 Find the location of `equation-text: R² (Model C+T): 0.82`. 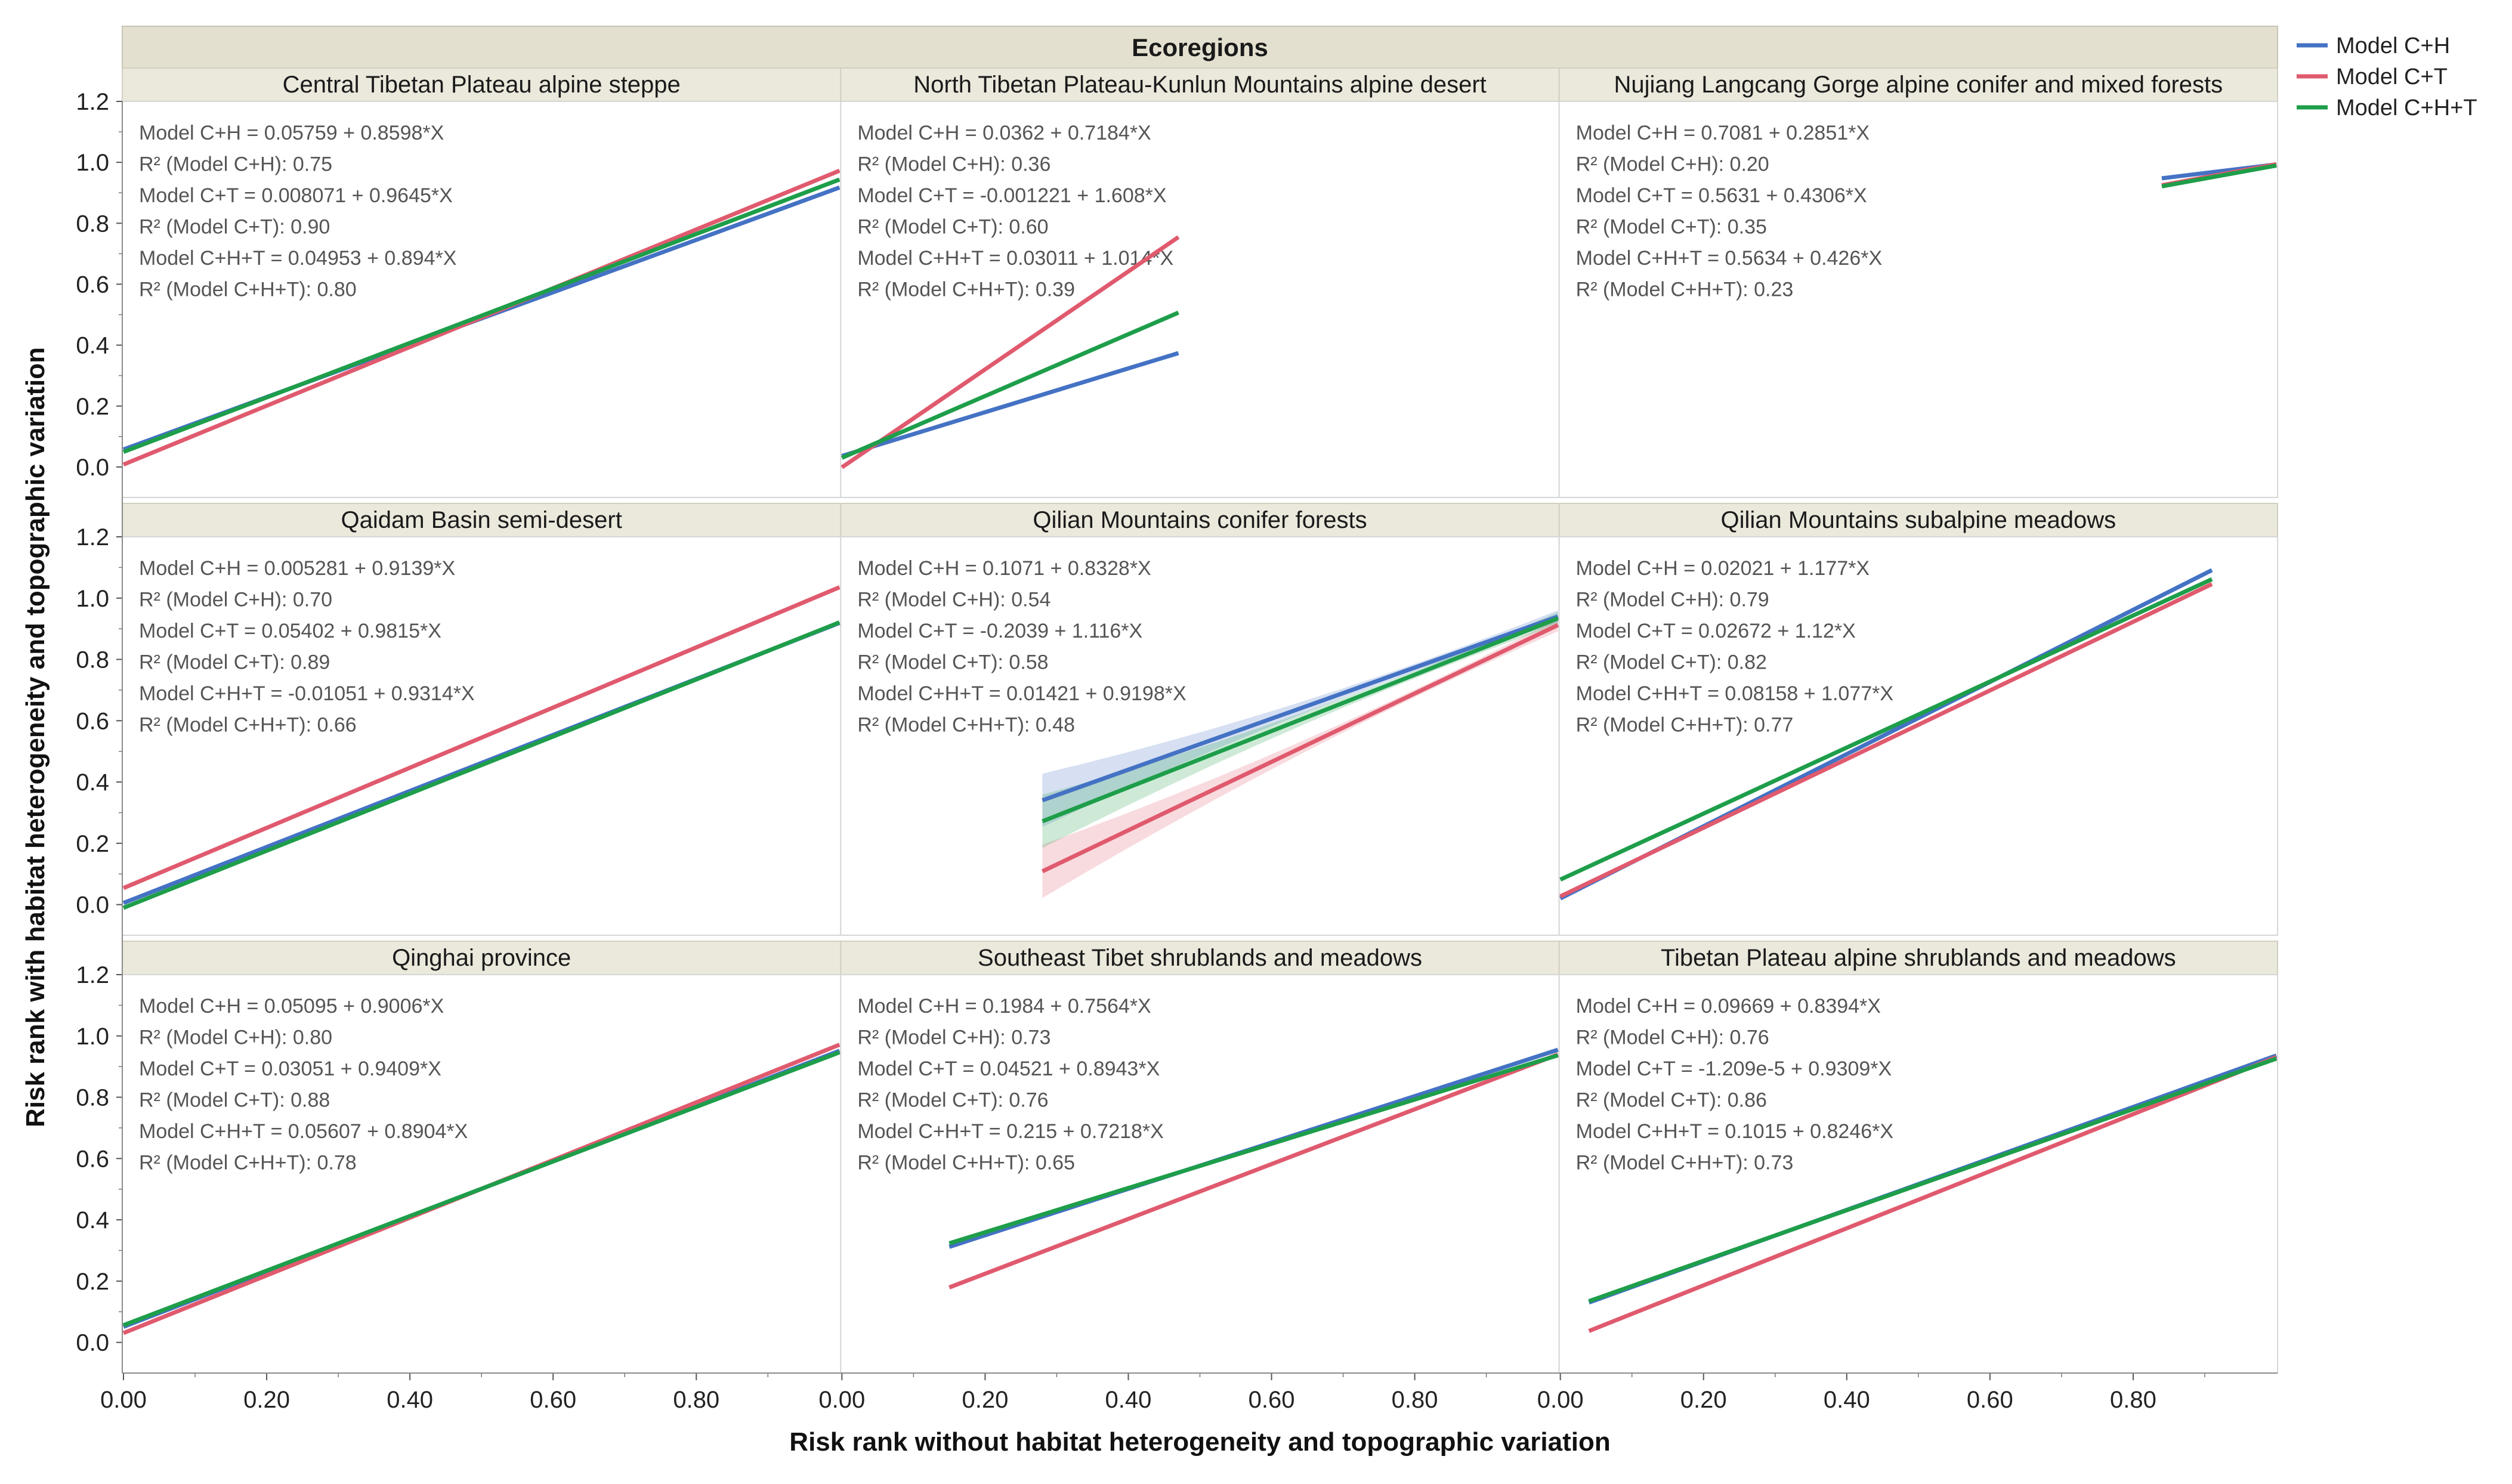

equation-text: R² (Model C+T): 0.82 is located at coordinates (1672, 662).